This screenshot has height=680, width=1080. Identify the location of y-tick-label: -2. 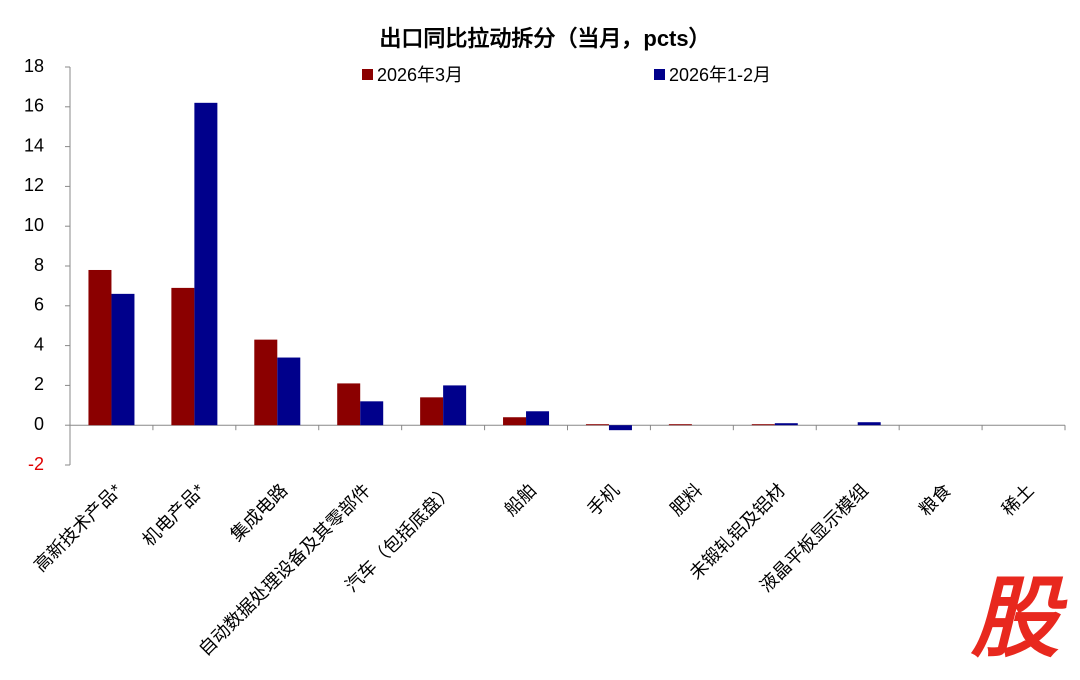
(36, 464).